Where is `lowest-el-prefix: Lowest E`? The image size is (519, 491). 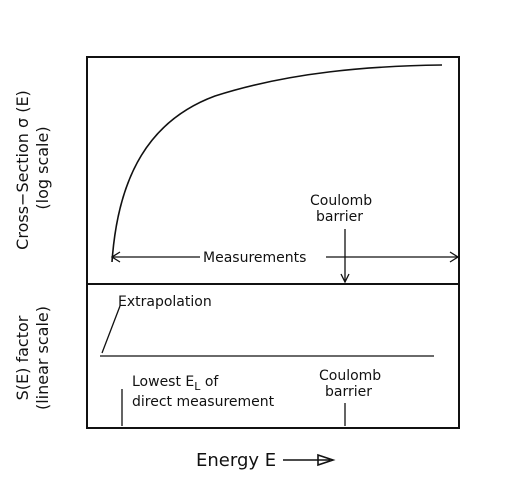
lowest-el-prefix: Lowest E is located at coordinates (163, 382).